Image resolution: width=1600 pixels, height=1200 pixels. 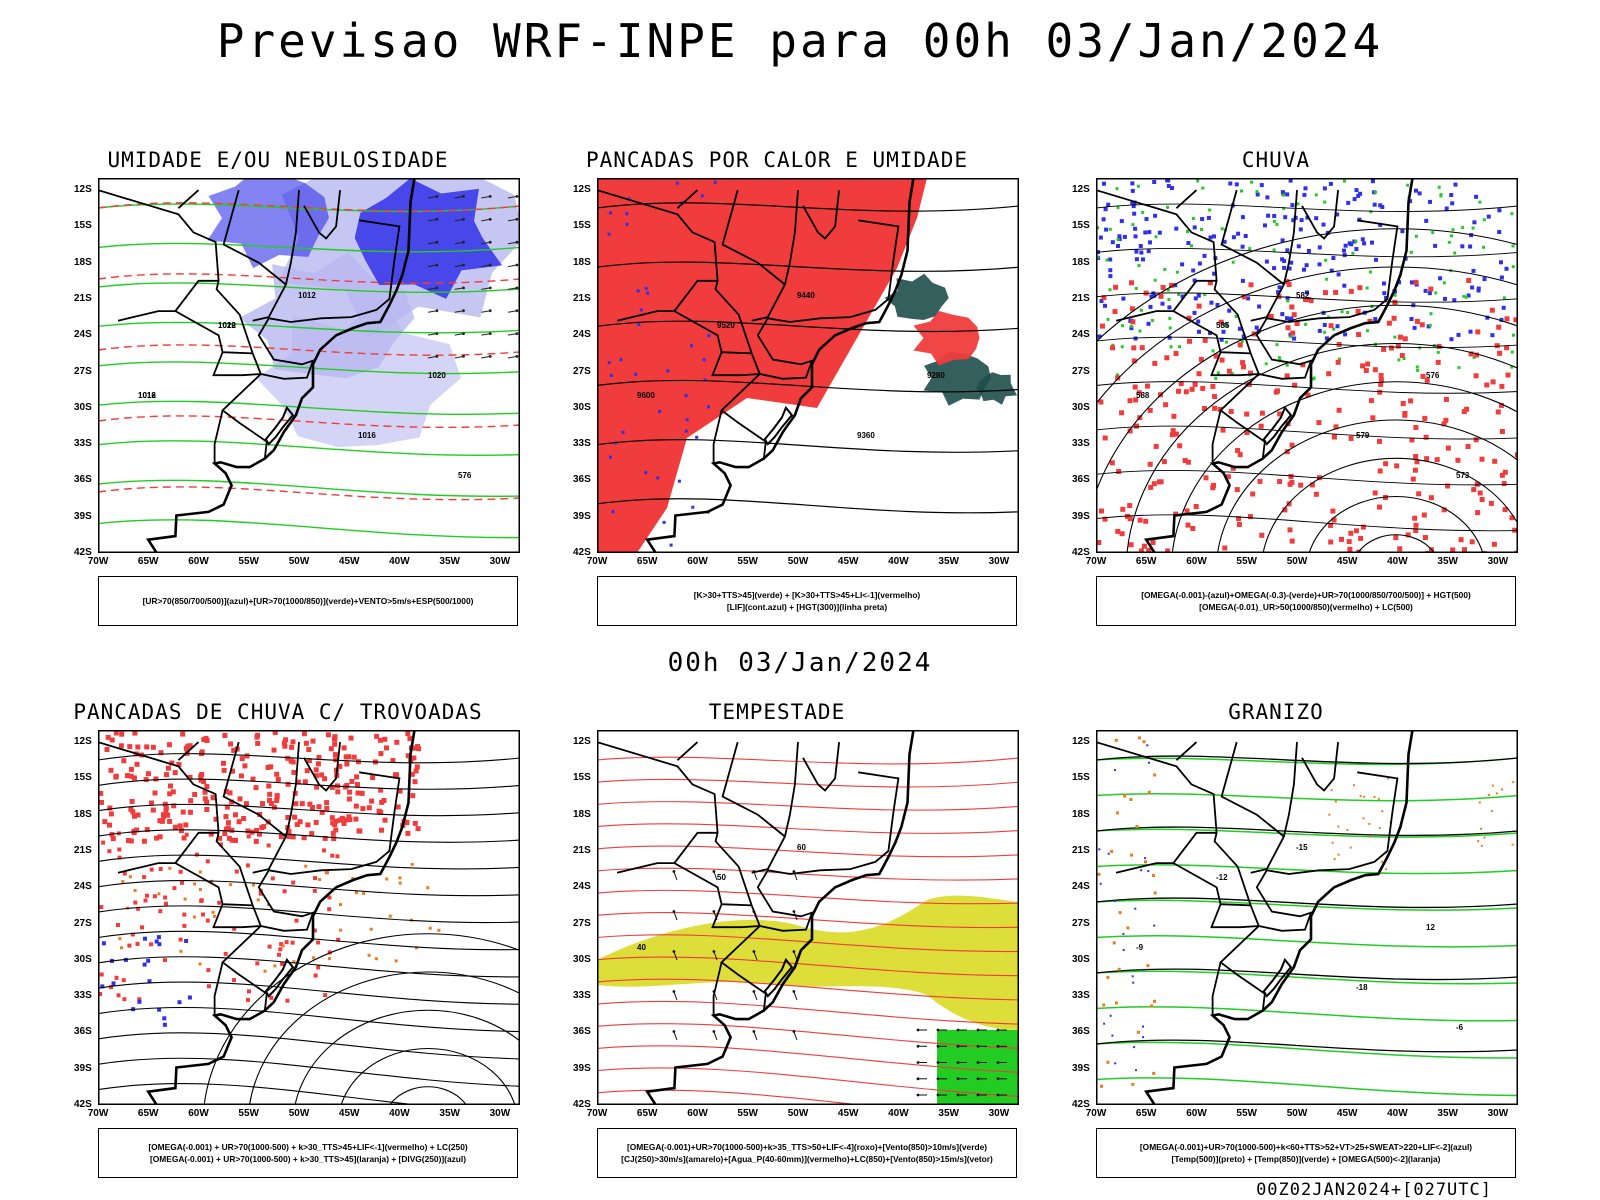 I want to click on forecast-map, so click(x=309, y=917).